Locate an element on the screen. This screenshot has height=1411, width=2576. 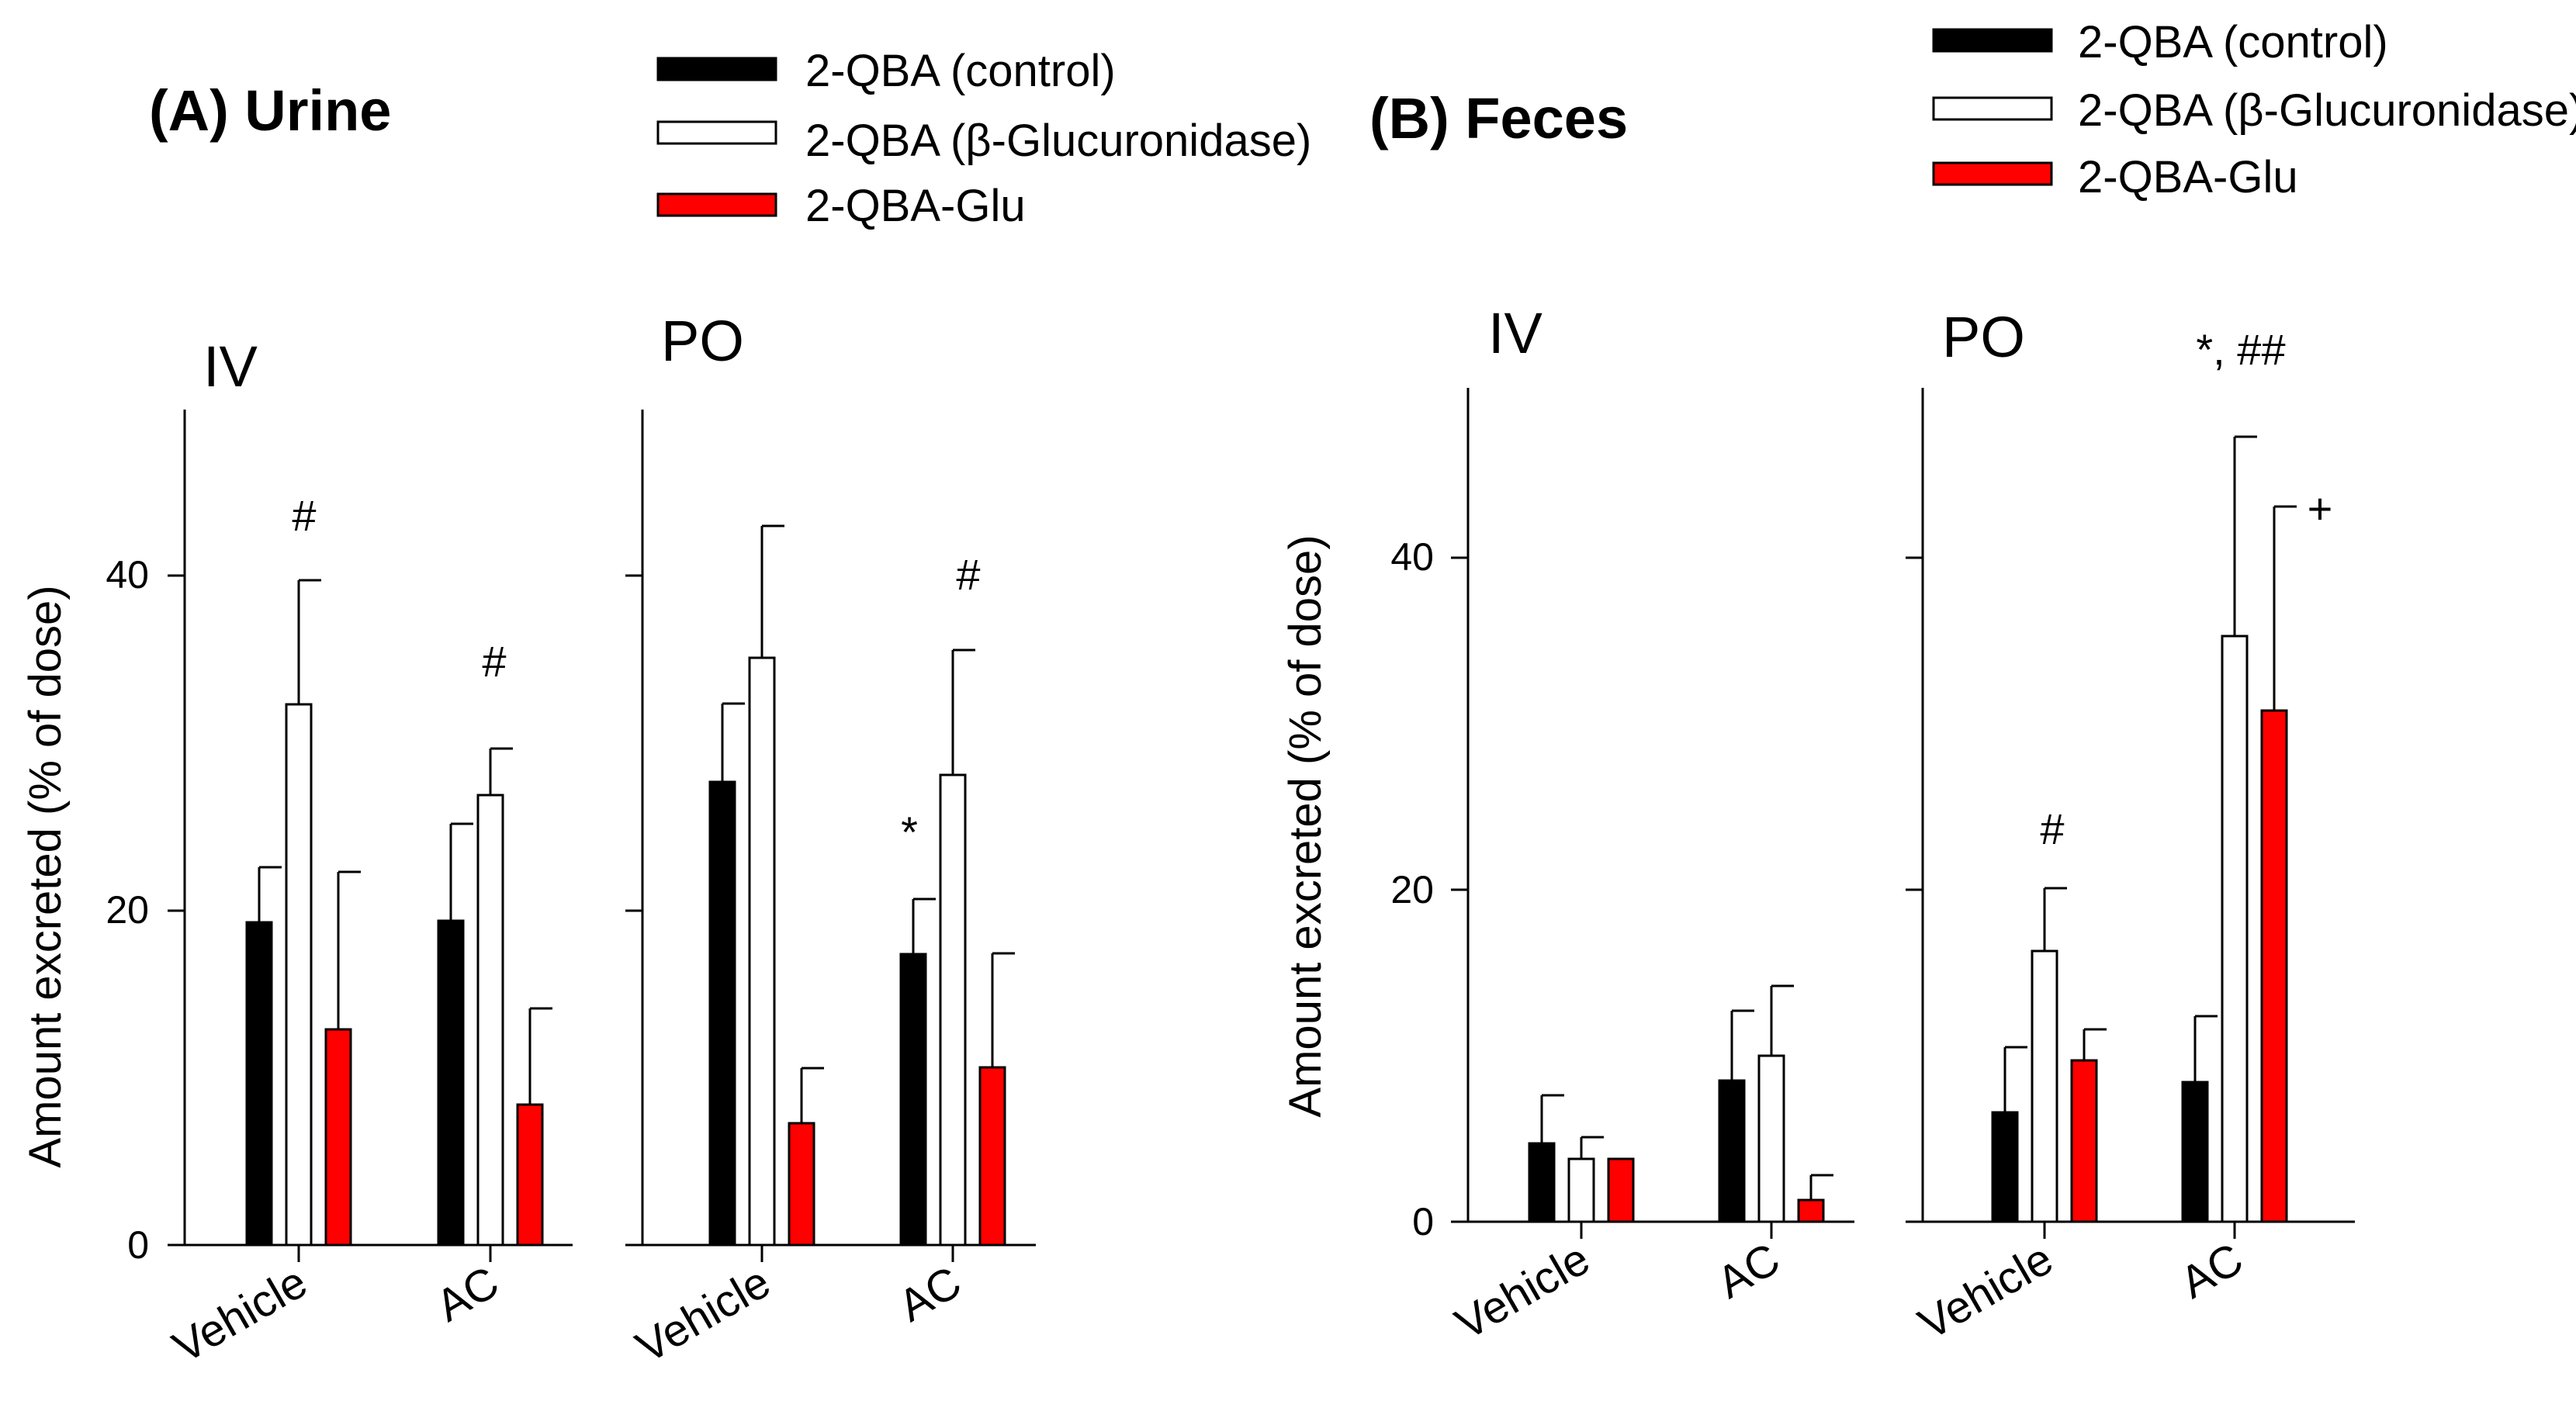
legend-b-label-control: 2-QBA (control) is located at coordinates (2233, 42).